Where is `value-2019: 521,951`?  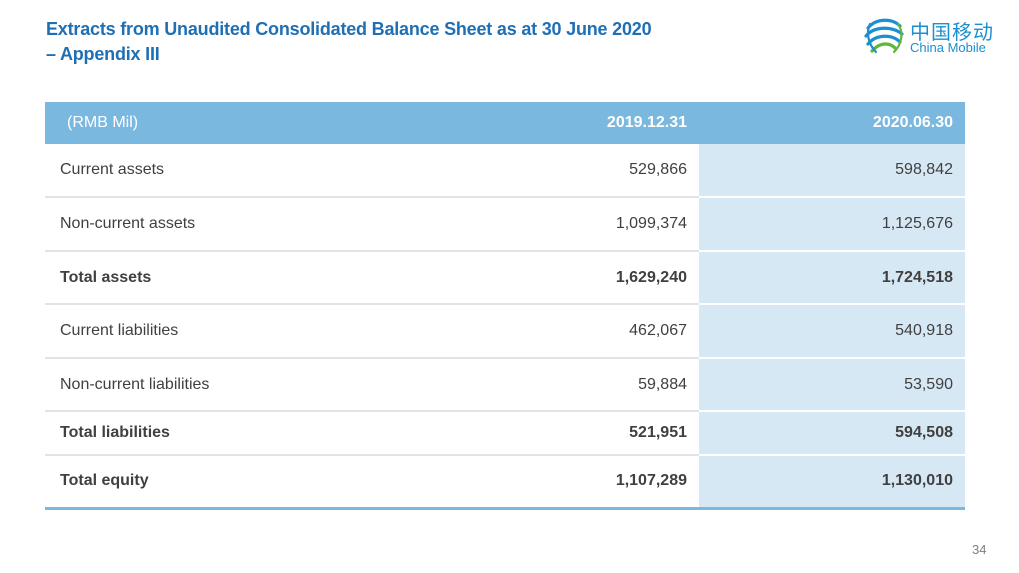 value-2019: 521,951 is located at coordinates (571, 433).